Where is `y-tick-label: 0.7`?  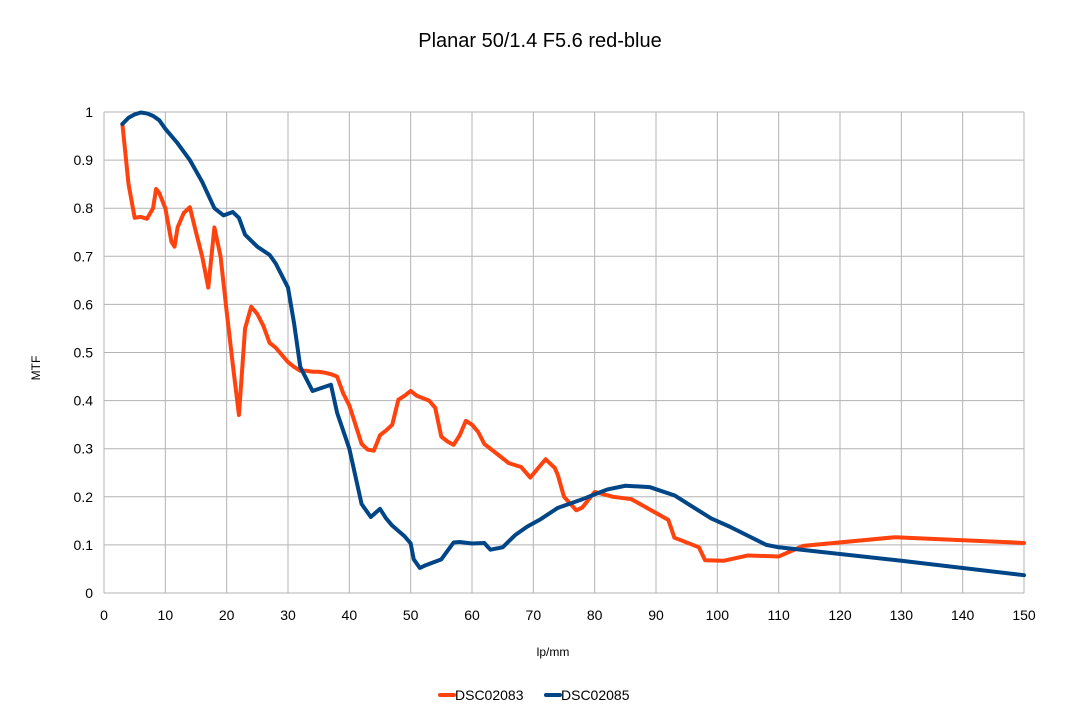
y-tick-label: 0.7 is located at coordinates (84, 256).